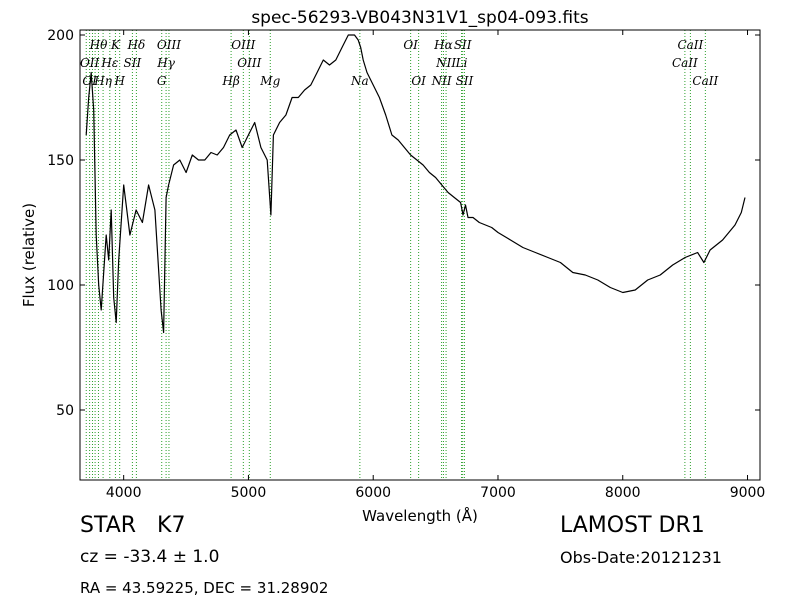  I want to click on survey-name: LAMOST DR1, so click(632, 525).